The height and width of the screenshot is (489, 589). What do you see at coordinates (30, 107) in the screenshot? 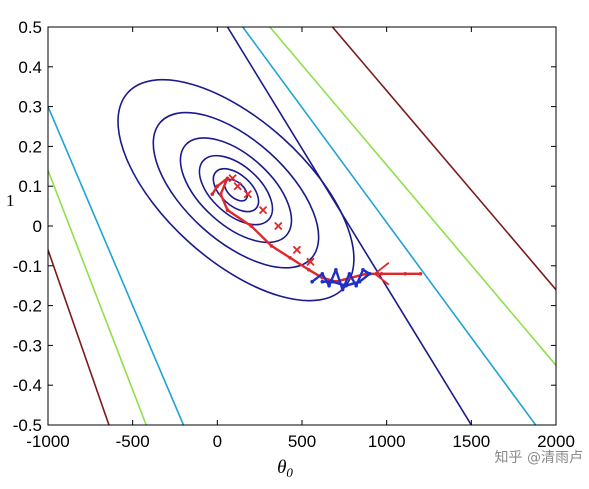
I see `y-tick-label: 0.3` at bounding box center [30, 107].